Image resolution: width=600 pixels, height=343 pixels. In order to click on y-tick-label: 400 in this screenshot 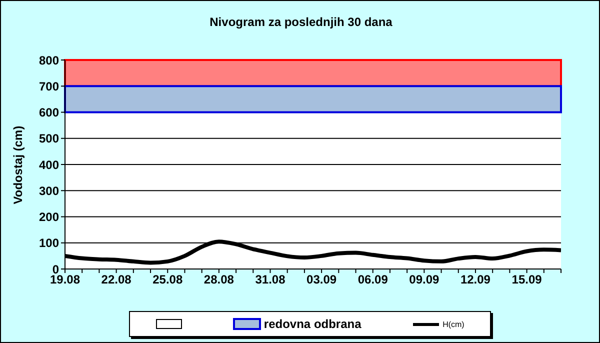, I will do `click(49, 165)`.